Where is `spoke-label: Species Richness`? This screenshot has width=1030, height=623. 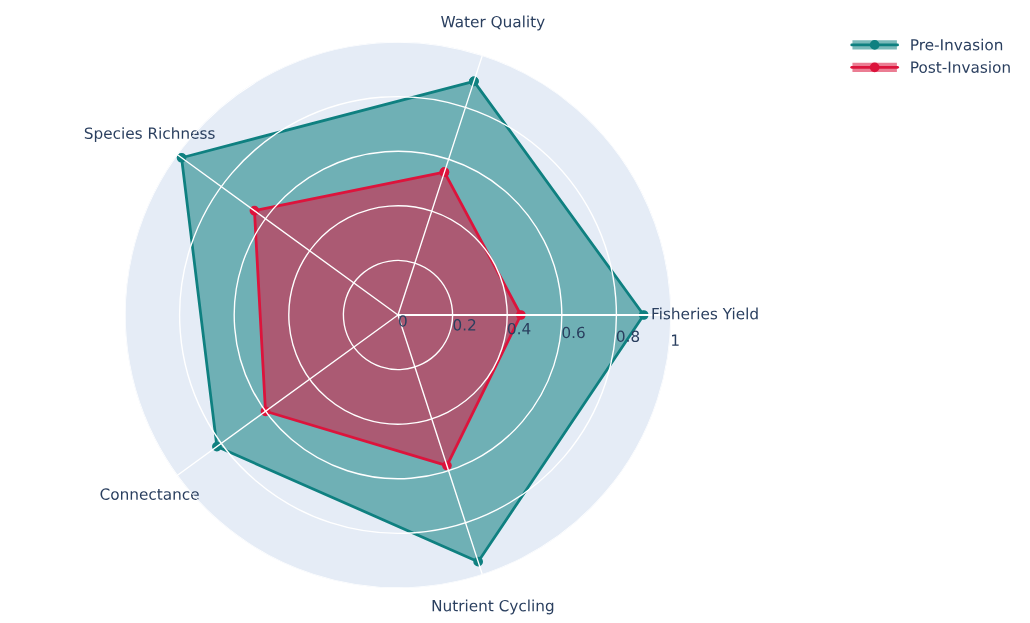 spoke-label: Species Richness is located at coordinates (149, 134).